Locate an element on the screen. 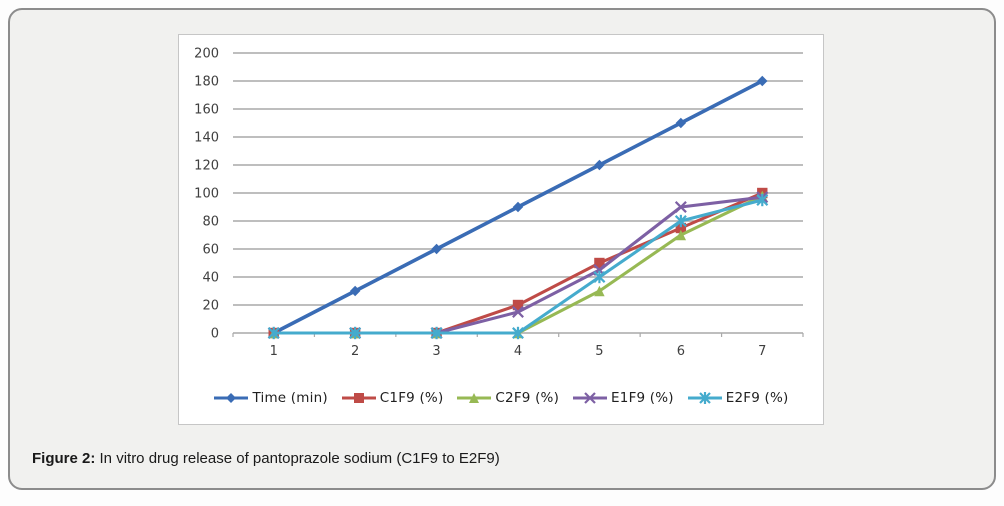  x-tick-label: 2 is located at coordinates (355, 351).